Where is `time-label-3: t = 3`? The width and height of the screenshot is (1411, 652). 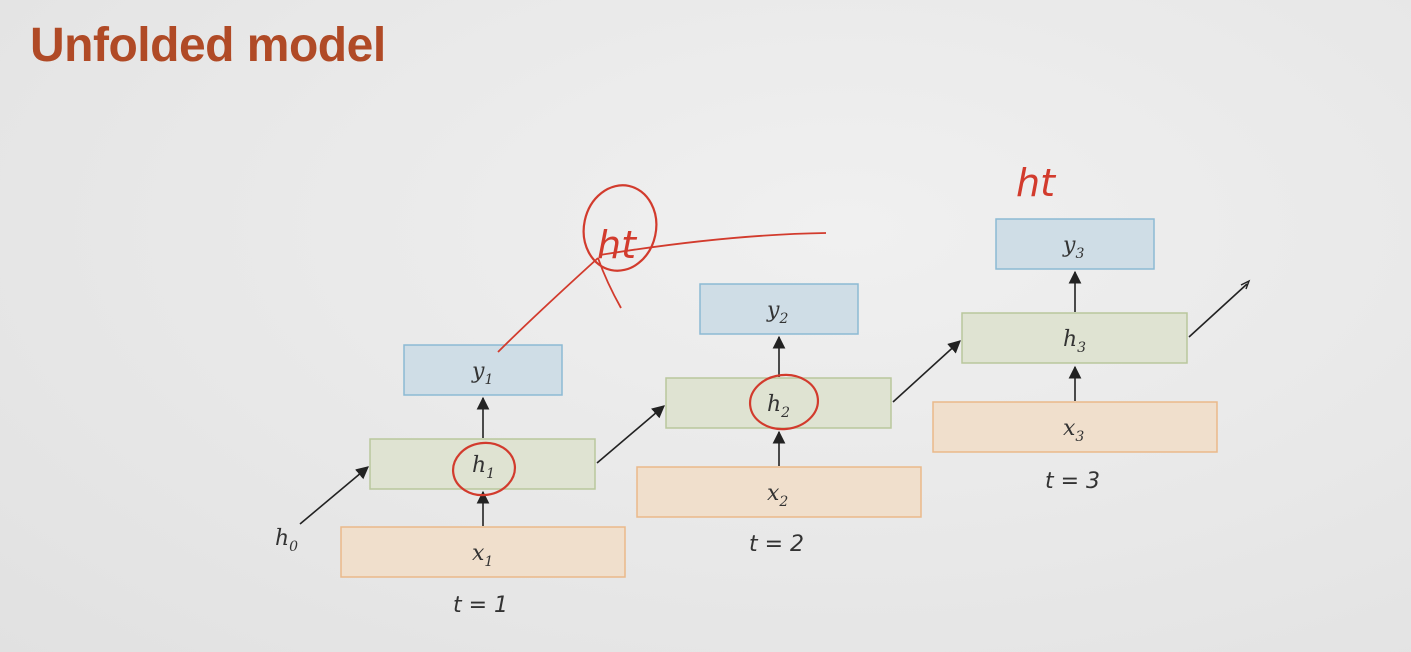 time-label-3: t = 3 is located at coordinates (1072, 481).